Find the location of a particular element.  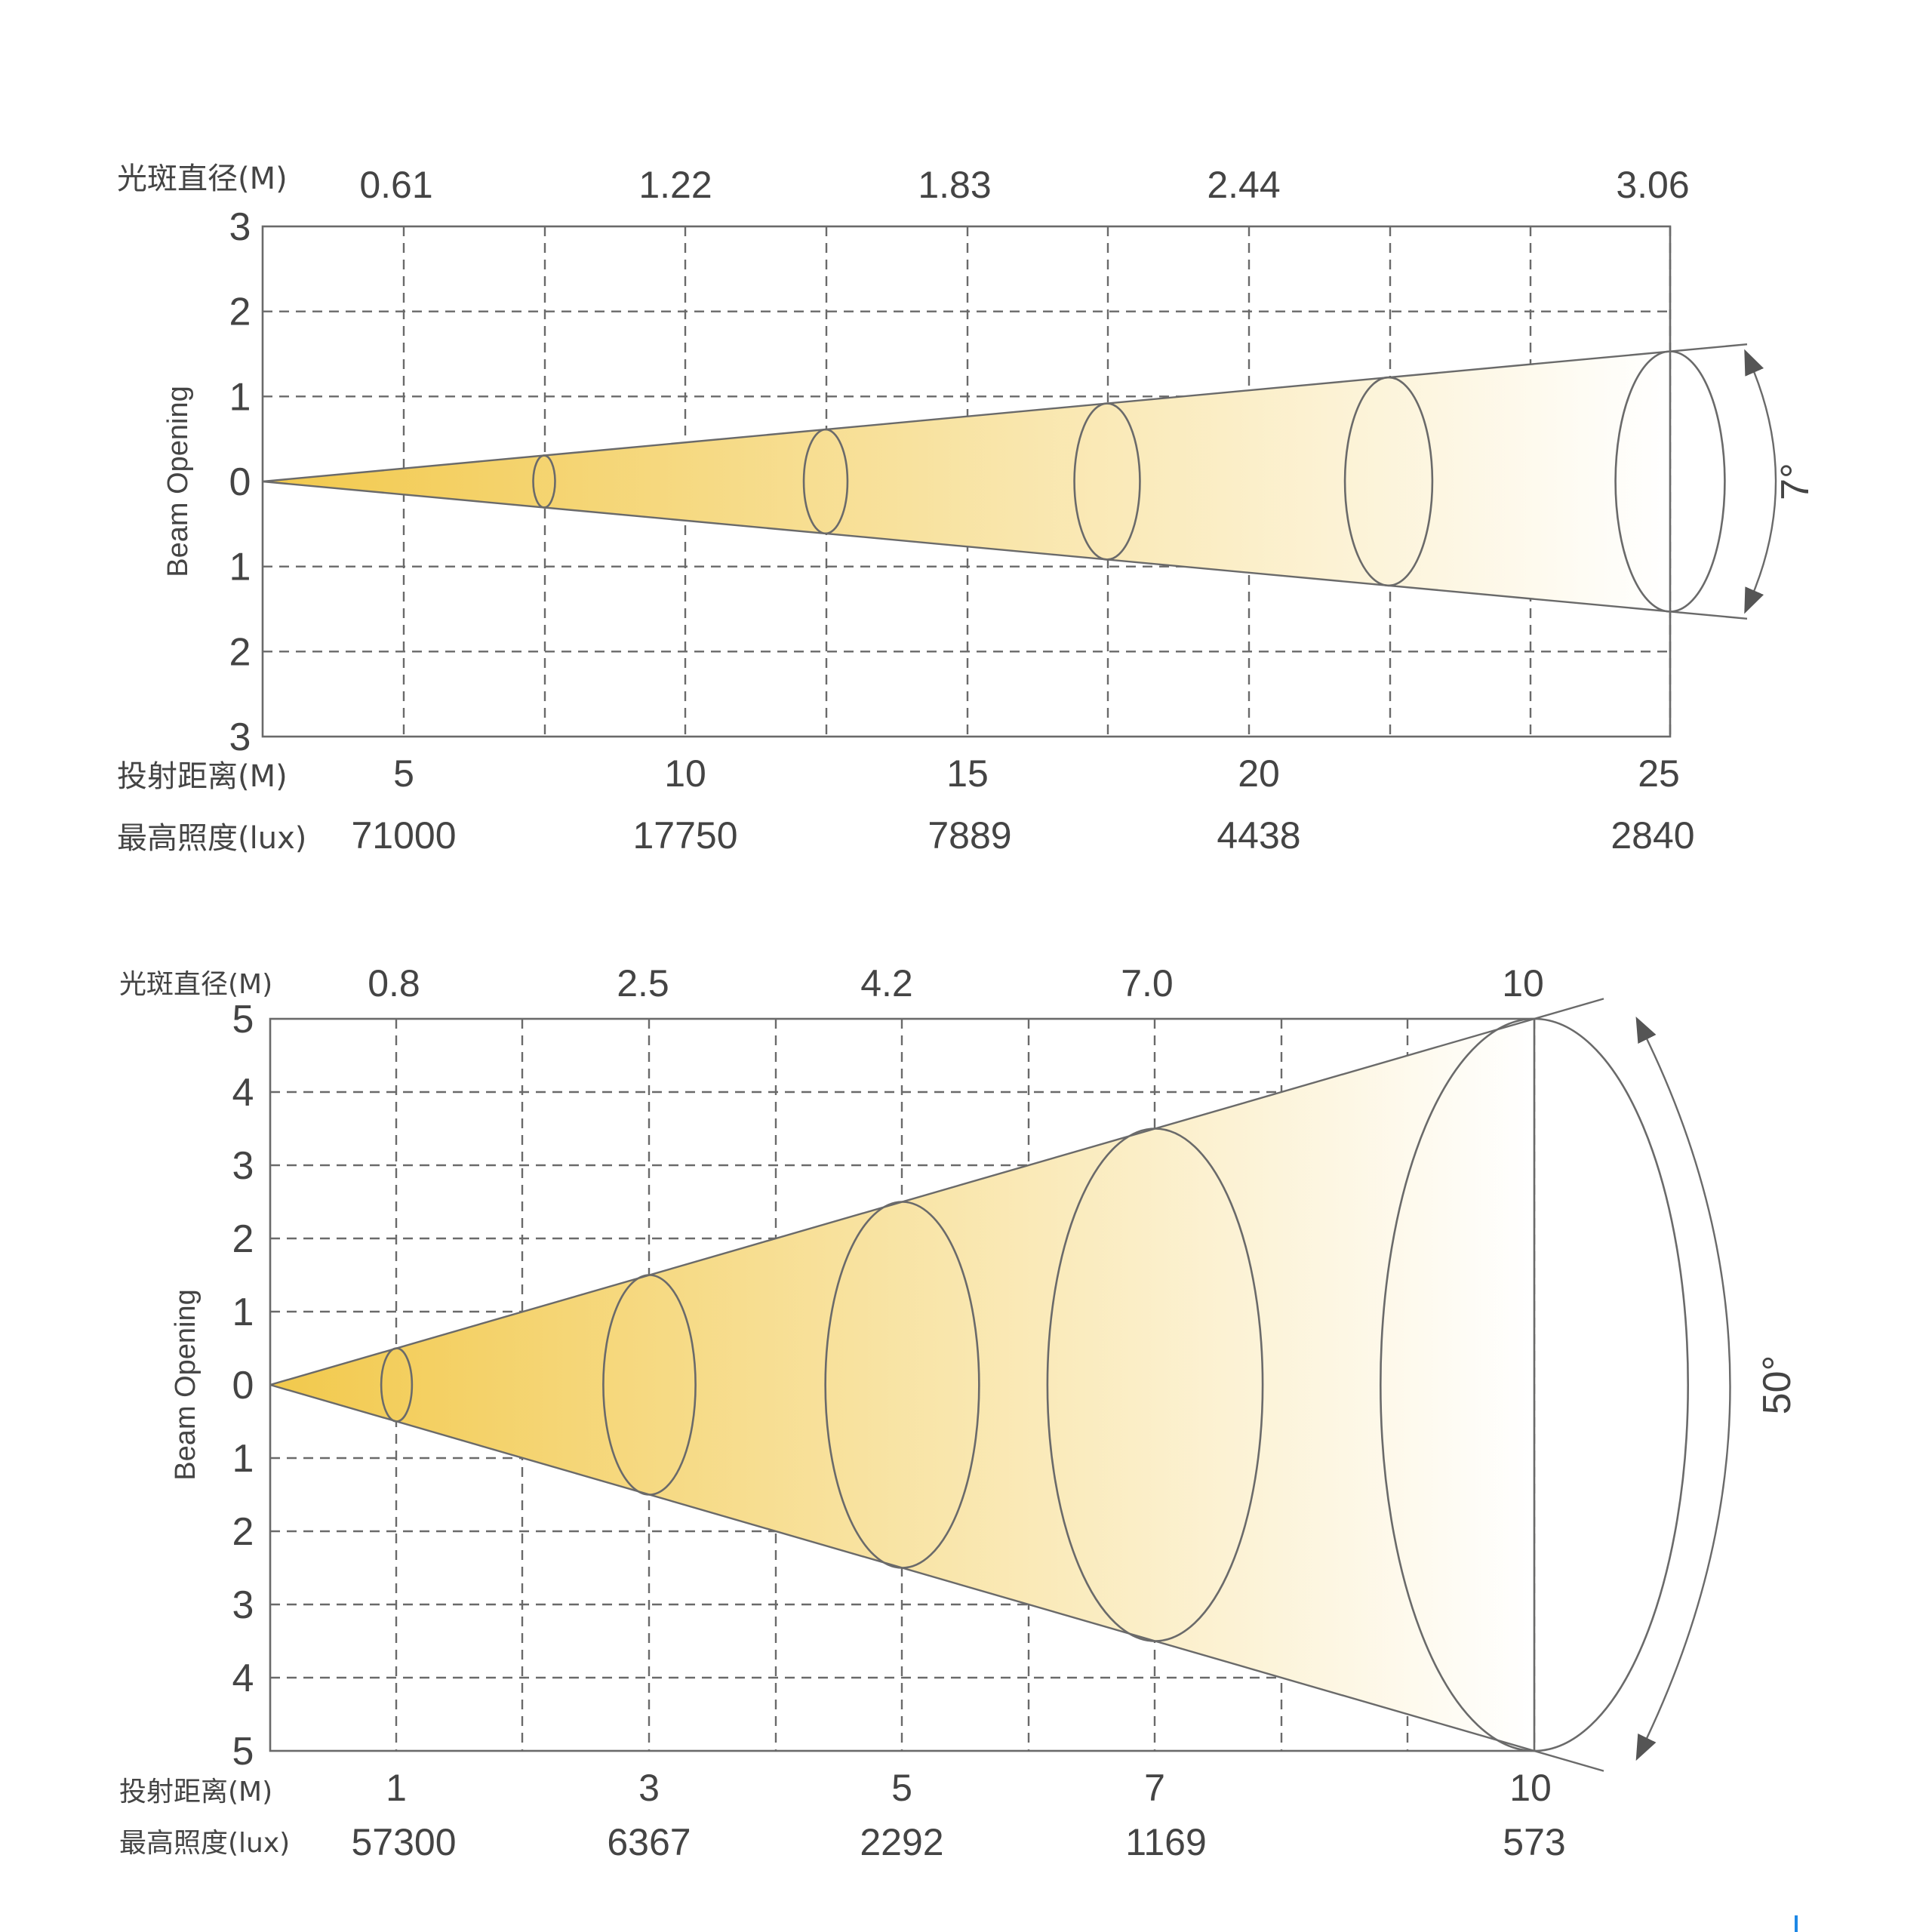

illuminance-value: 57300 is located at coordinates (403, 1842).